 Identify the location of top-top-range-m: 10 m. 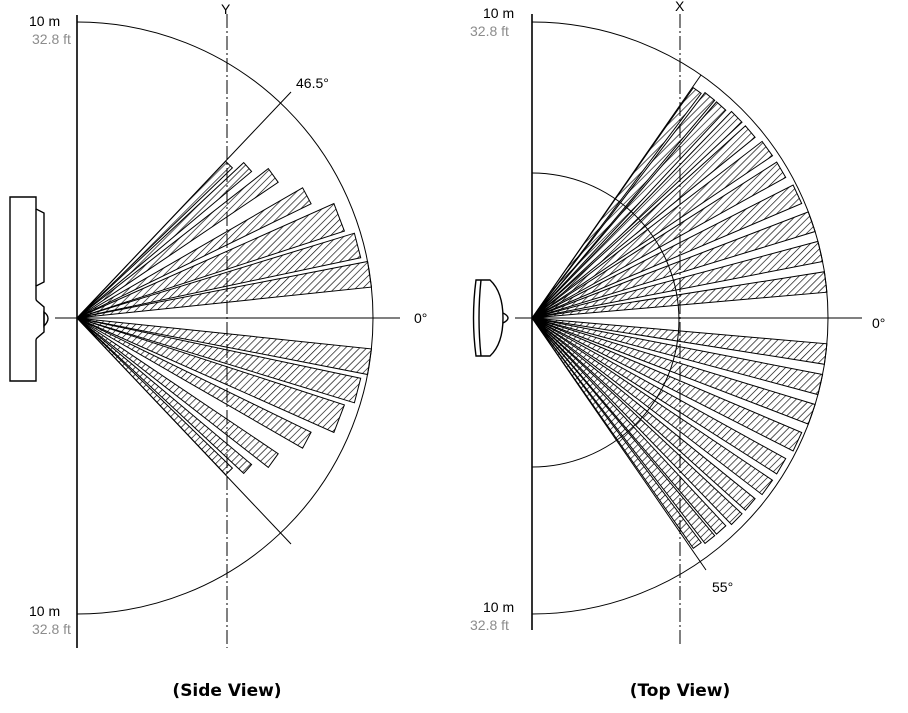
(498, 13).